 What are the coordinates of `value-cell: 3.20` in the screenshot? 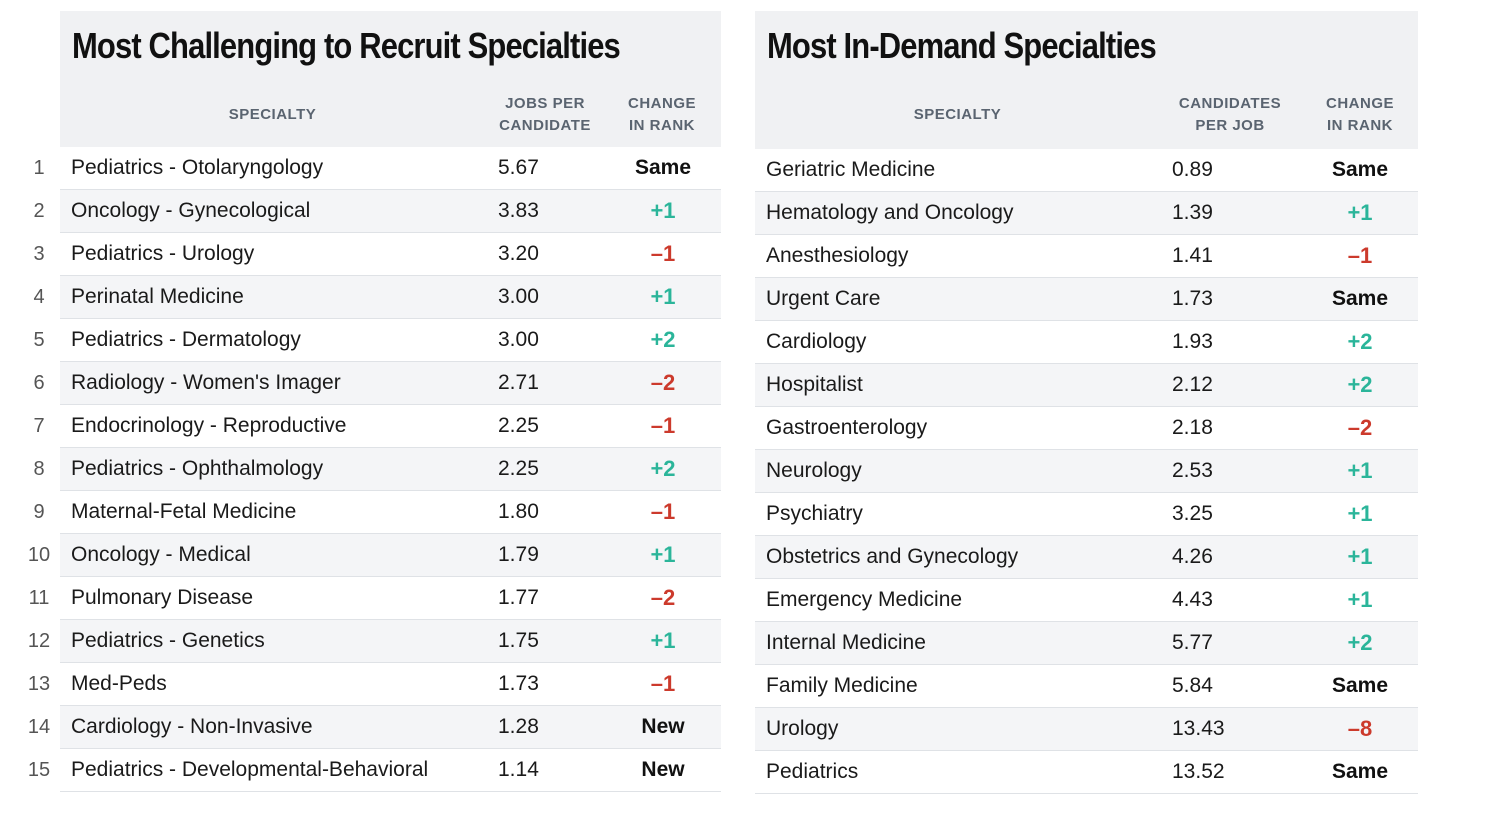 It's located at (518, 253).